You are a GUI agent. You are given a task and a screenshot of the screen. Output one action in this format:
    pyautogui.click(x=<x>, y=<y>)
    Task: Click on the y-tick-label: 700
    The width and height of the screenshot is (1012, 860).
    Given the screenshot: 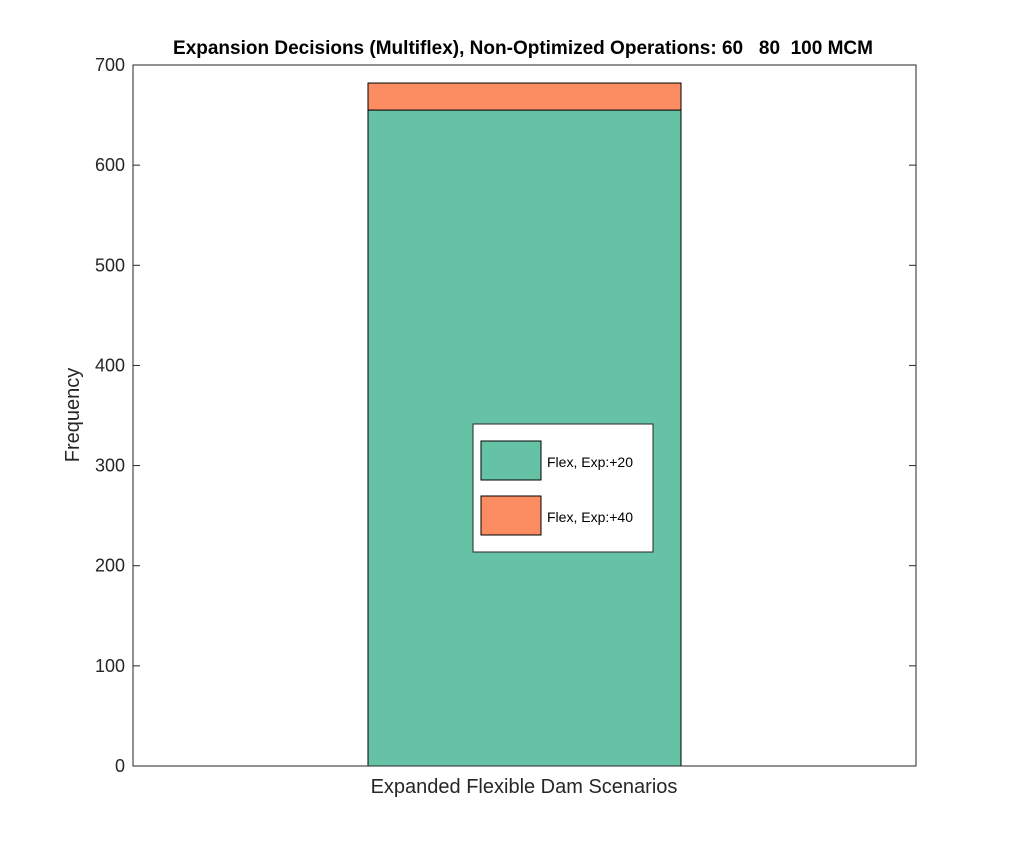 What is the action you would take?
    pyautogui.click(x=110, y=65)
    